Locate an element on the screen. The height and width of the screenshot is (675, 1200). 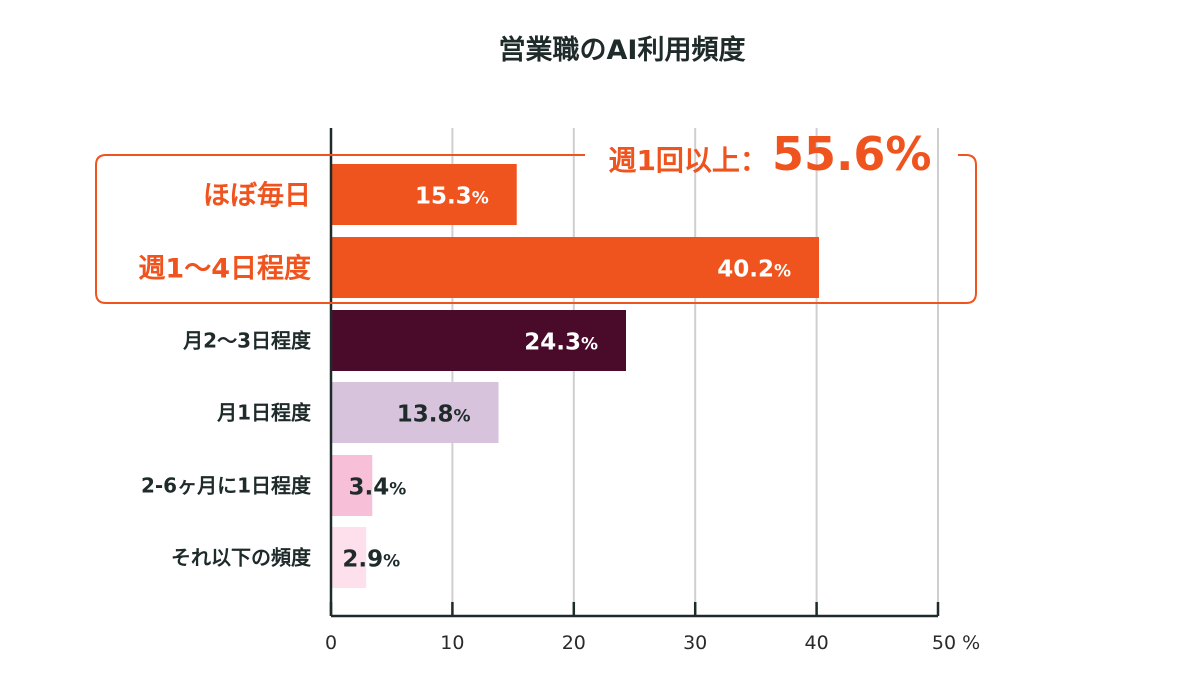
x-tick-label: 30 is located at coordinates (695, 643).